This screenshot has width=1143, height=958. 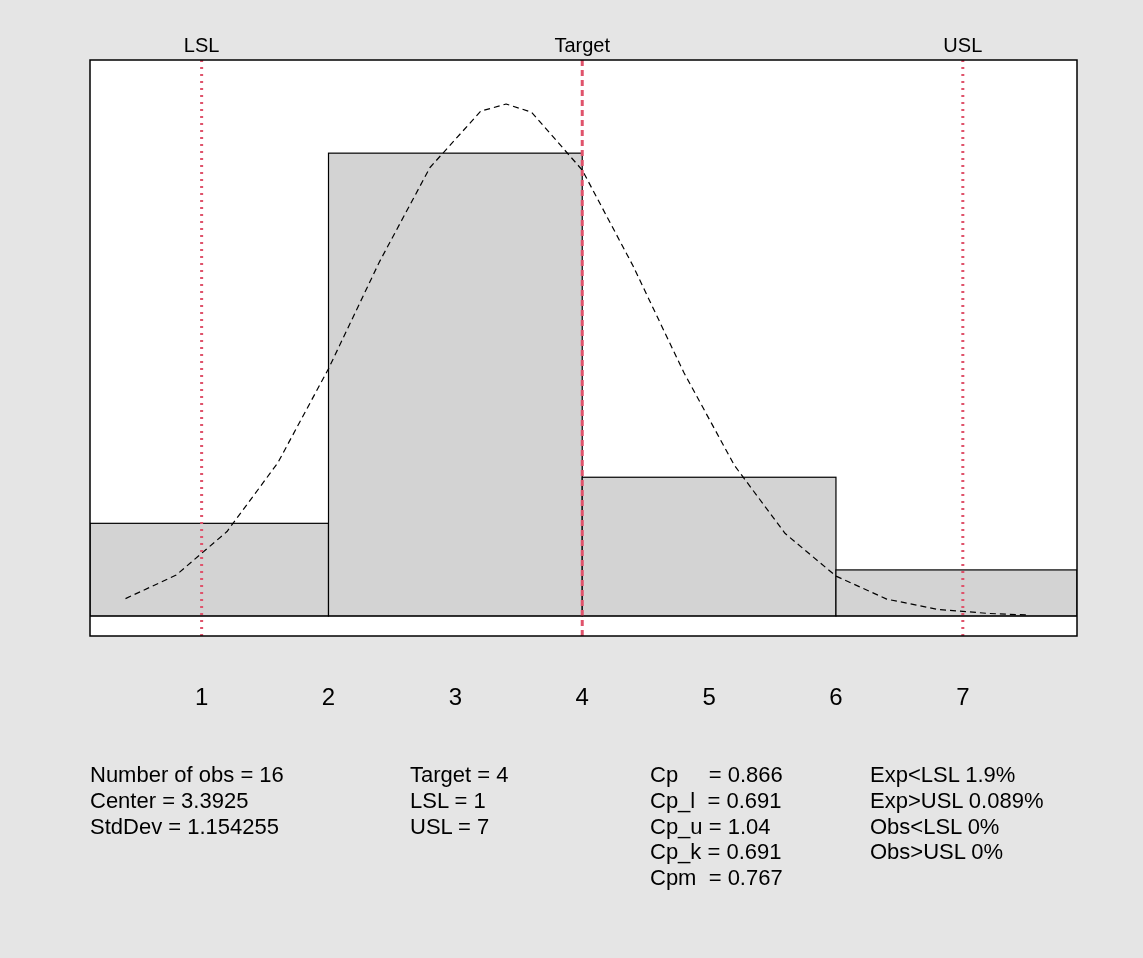 I want to click on x-tick-label: 6, so click(x=836, y=696).